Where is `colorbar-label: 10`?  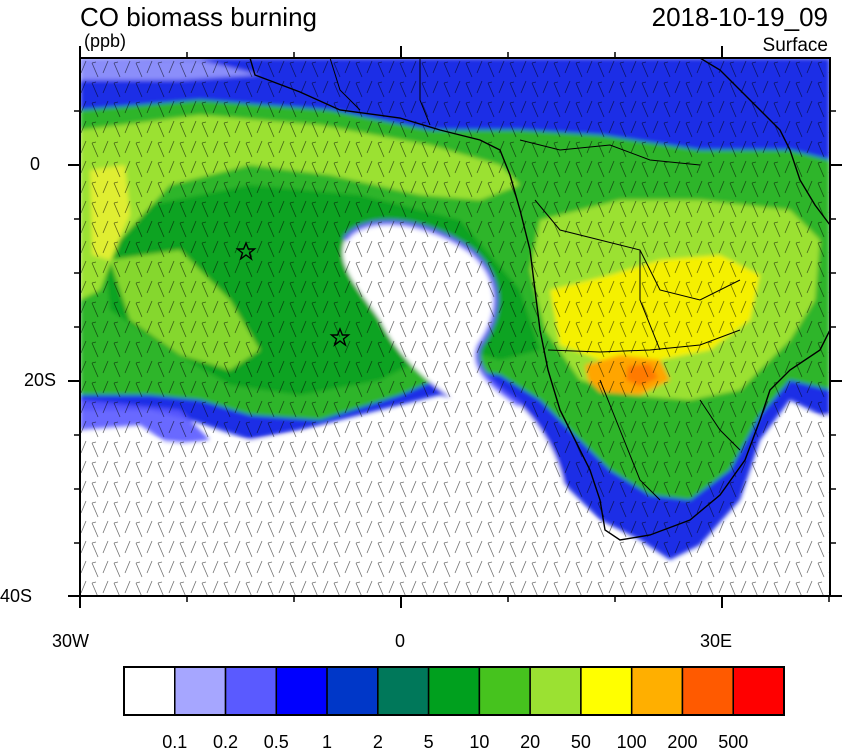 colorbar-label: 10 is located at coordinates (479, 742).